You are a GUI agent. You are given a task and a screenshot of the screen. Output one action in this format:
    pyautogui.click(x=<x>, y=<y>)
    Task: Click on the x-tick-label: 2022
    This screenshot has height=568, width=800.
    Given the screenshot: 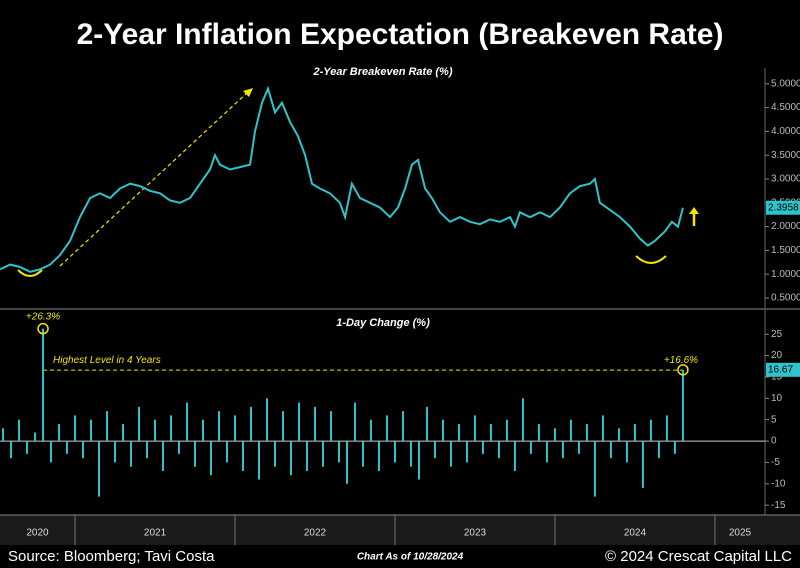 What is the action you would take?
    pyautogui.click(x=315, y=533)
    